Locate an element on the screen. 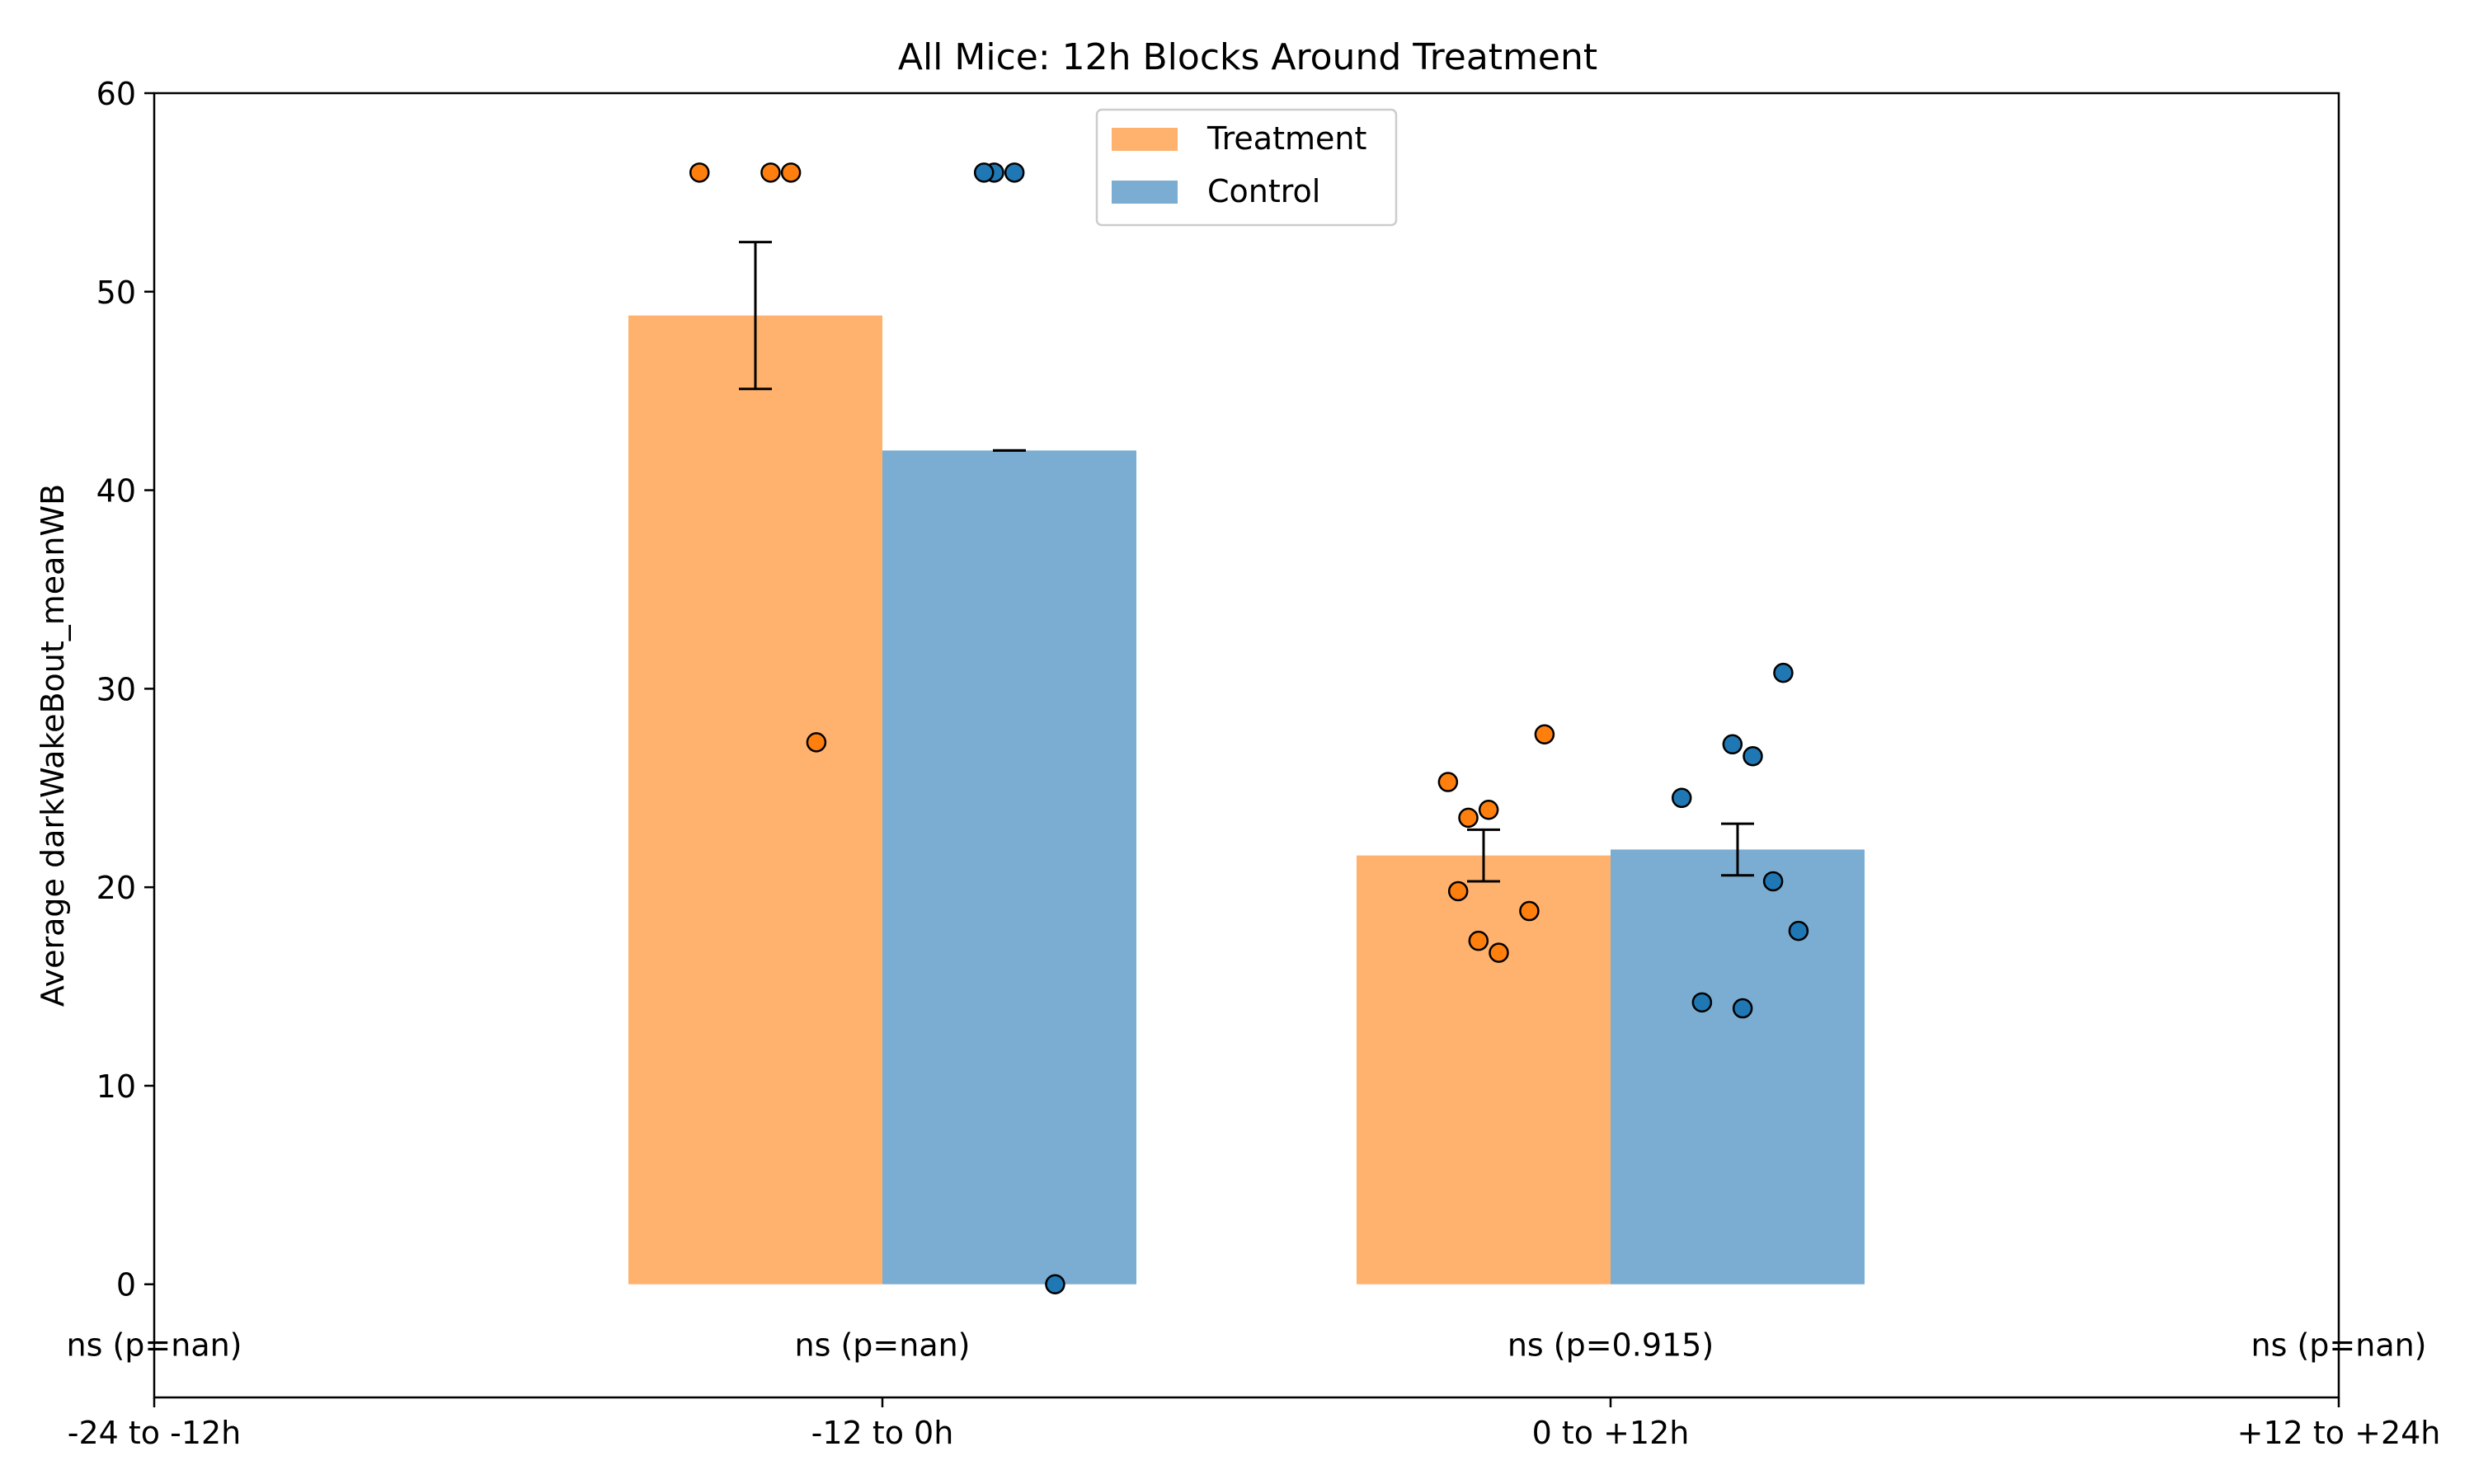 The width and height of the screenshot is (2474, 1484). y-tick-label: 60 is located at coordinates (116, 94).